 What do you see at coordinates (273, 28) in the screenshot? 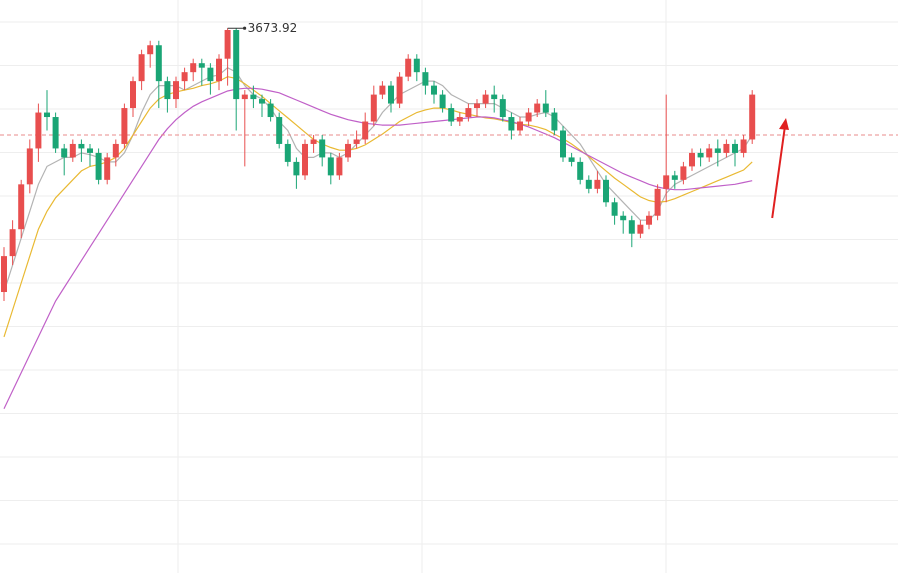
I see `peak-annotation: 3673.92` at bounding box center [273, 28].